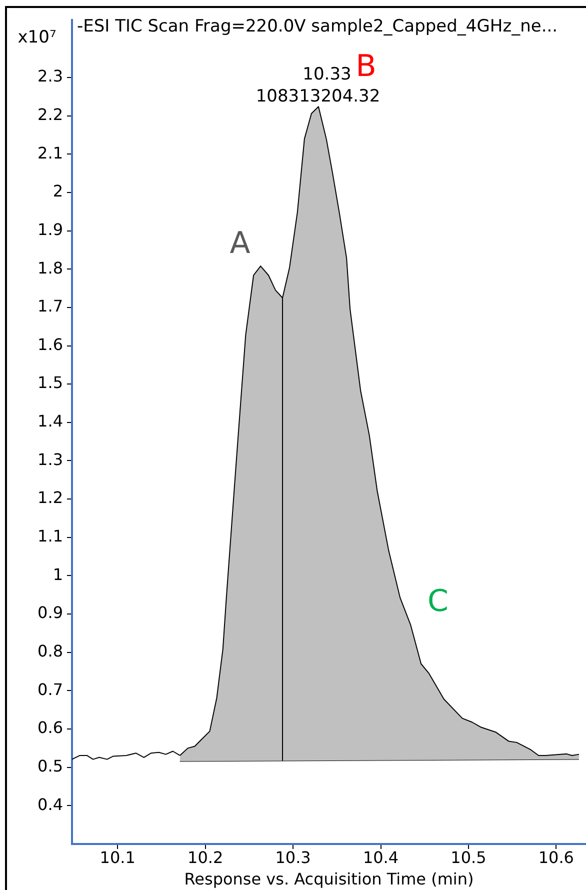 This screenshot has width=586, height=890. I want to click on annotation: A, so click(240, 243).